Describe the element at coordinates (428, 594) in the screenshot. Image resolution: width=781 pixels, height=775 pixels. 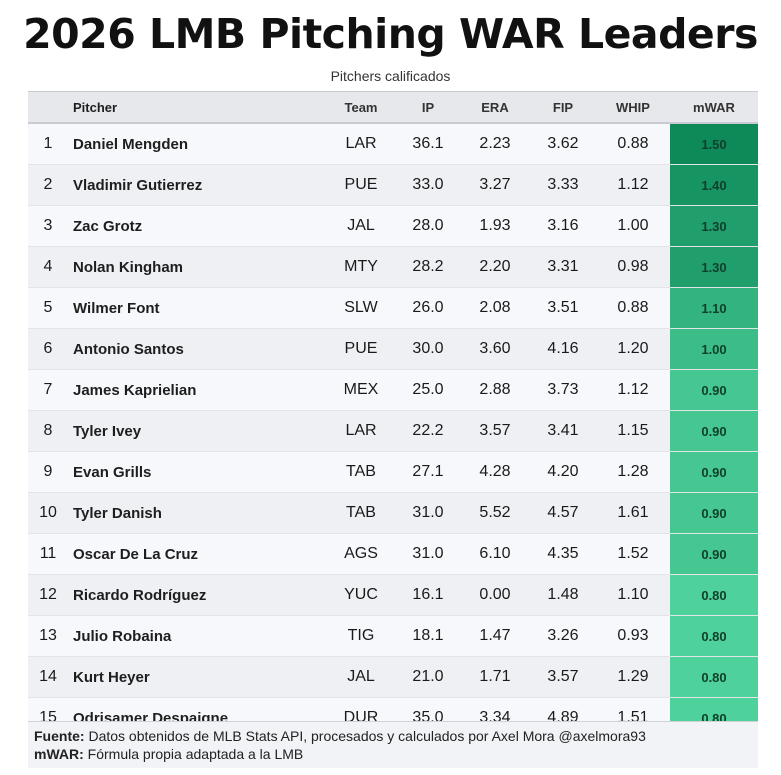
I see `ip-cell: 16.1` at that location.